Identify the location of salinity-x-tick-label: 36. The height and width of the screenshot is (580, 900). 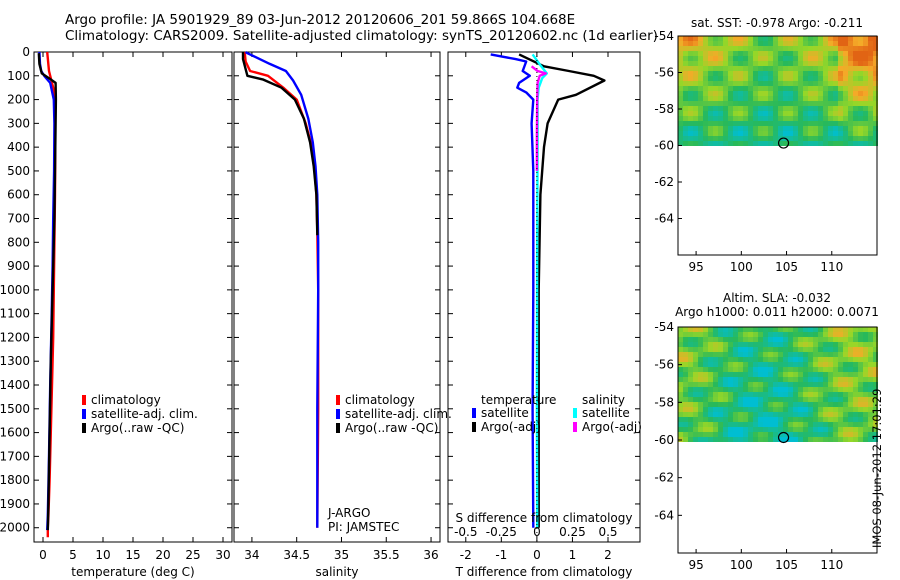
(430, 555).